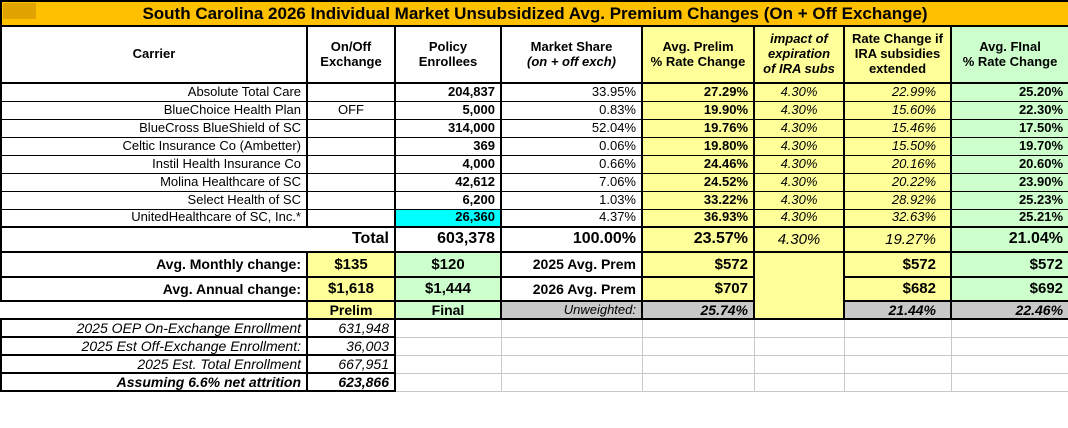 The width and height of the screenshot is (1068, 428). I want to click on col-header-carrier: Carrier, so click(154, 54).